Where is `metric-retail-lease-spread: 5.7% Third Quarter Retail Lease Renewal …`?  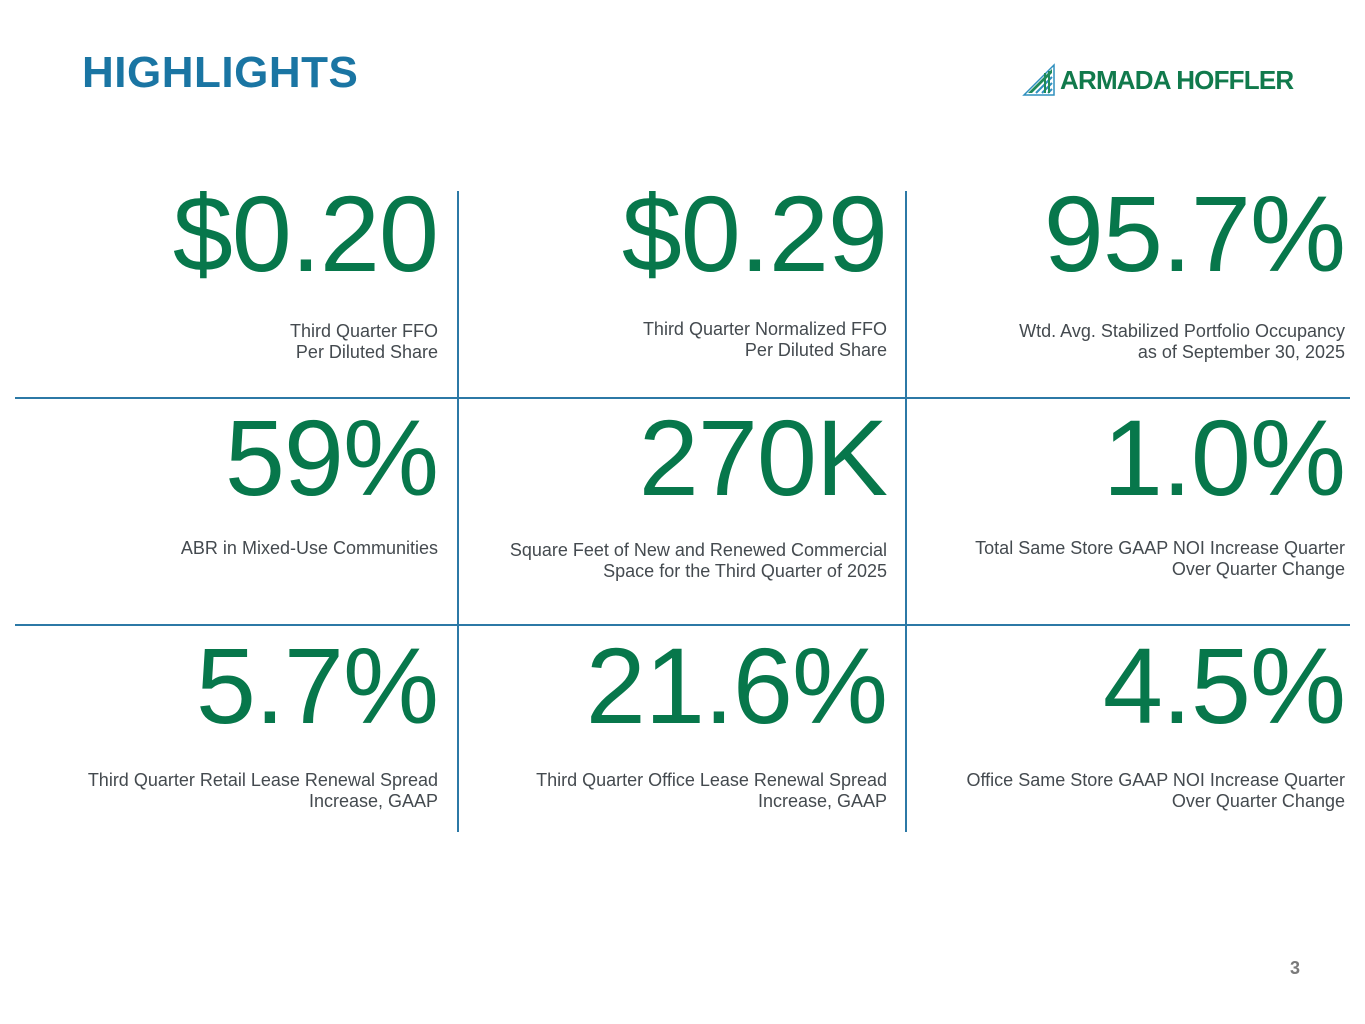 metric-retail-lease-spread: 5.7% Third Quarter Retail Lease Renewal … is located at coordinates (228, 718).